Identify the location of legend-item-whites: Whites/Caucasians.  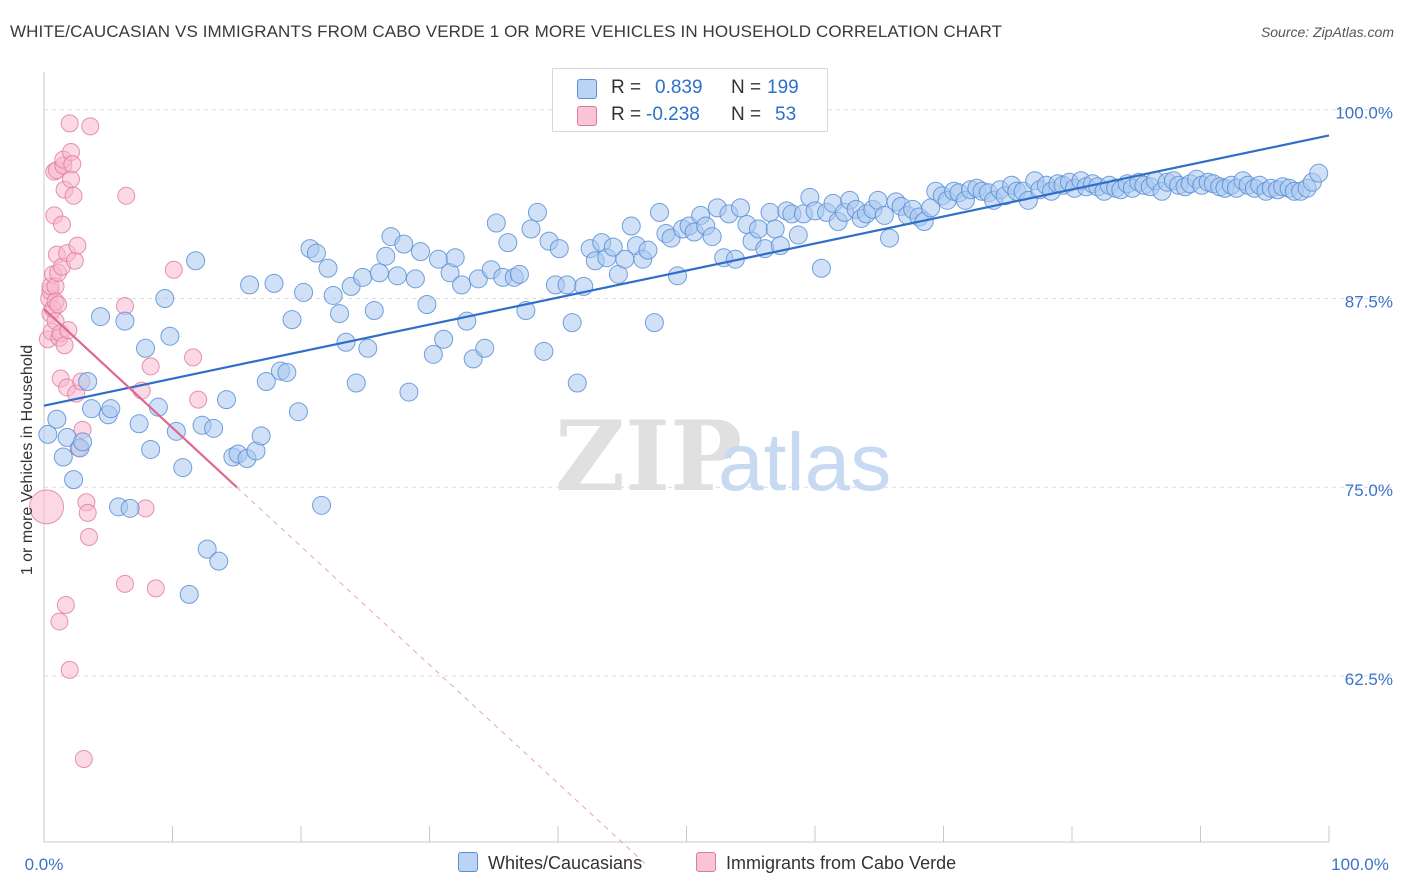
(550, 863).